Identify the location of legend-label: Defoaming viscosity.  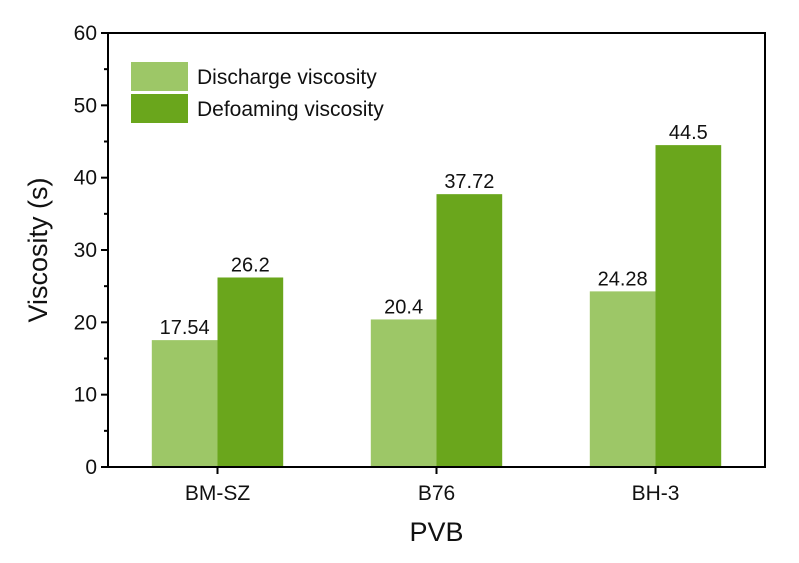
(290, 109).